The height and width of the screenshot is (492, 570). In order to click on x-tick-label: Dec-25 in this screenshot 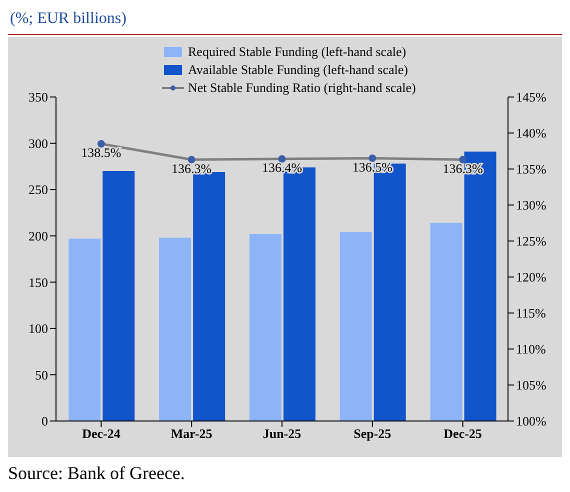, I will do `click(463, 434)`.